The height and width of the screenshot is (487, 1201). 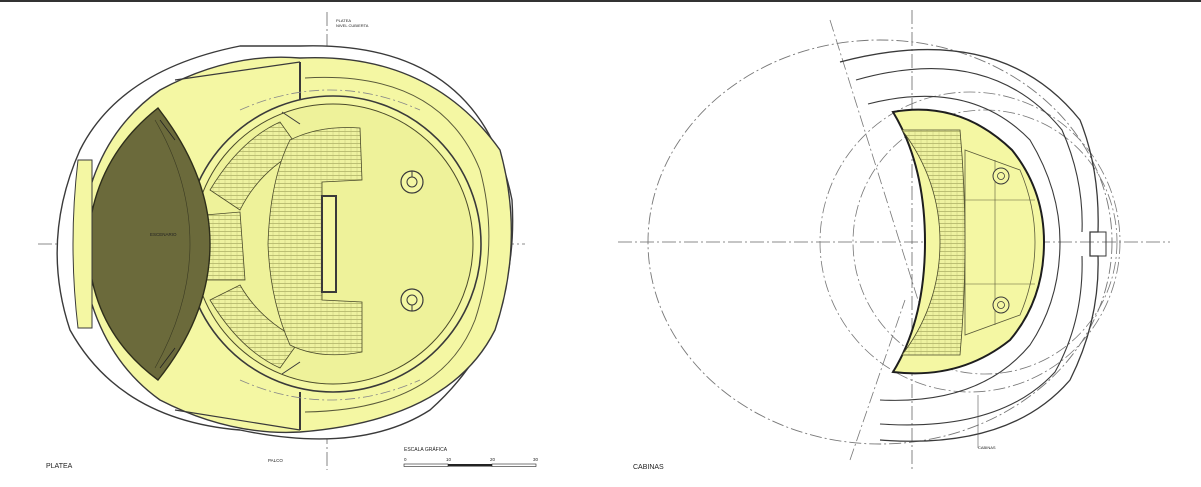 I want to click on cabinas-callout-label: CABINAS, so click(x=987, y=447).